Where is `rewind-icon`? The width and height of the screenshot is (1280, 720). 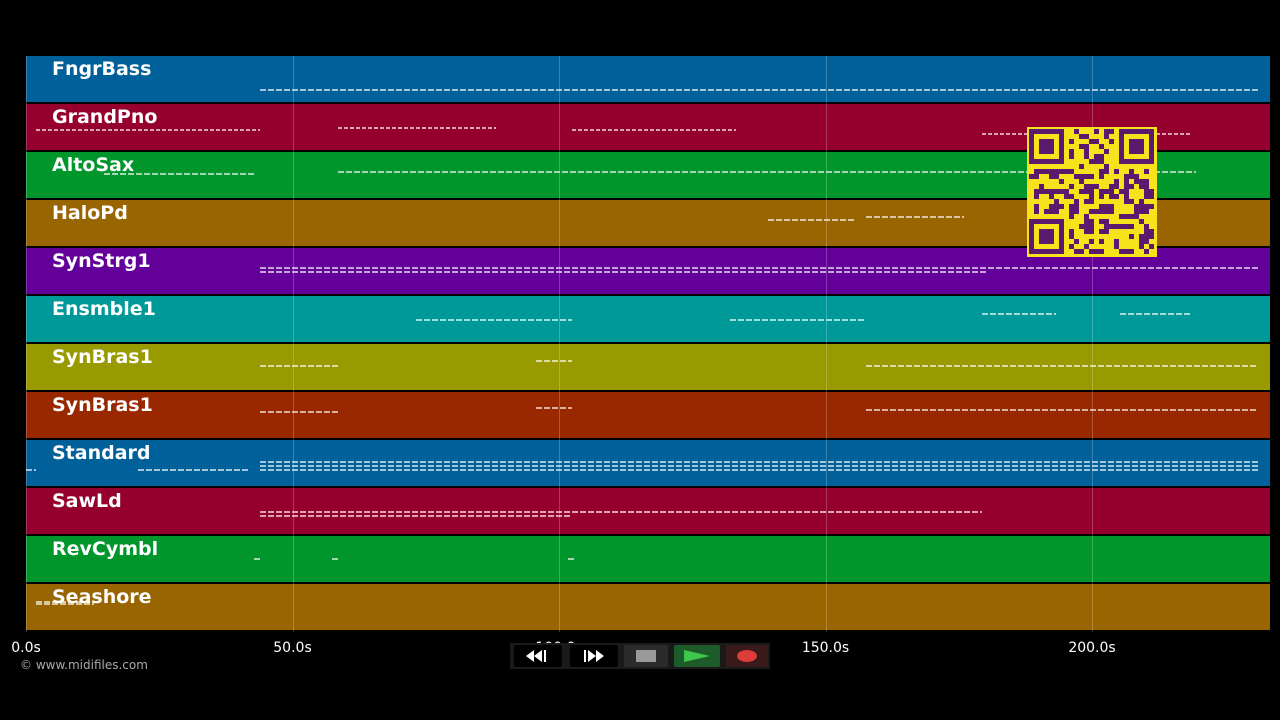 rewind-icon is located at coordinates (536, 656).